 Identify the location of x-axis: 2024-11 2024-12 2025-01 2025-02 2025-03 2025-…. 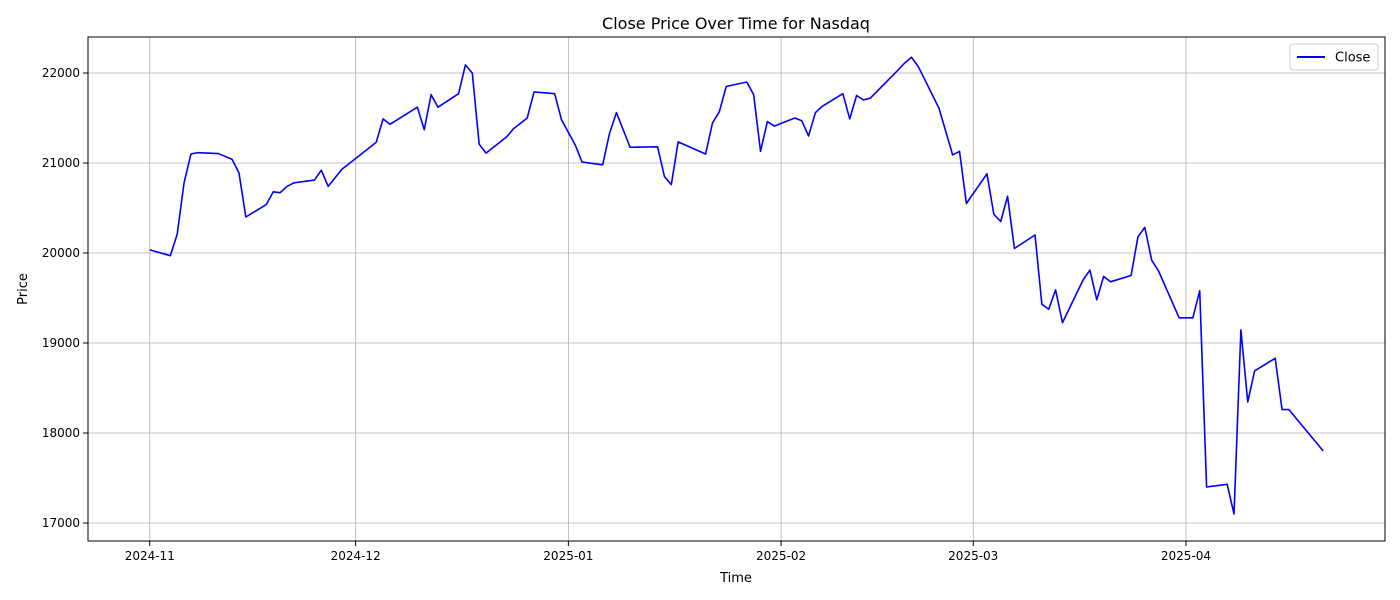
(668, 552).